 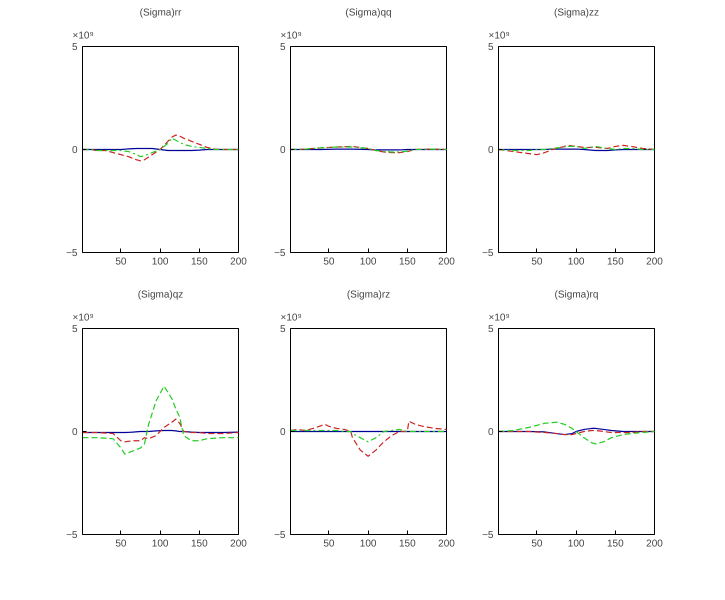 I want to click on chart-title: (Sigma)qq, so click(x=368, y=13).